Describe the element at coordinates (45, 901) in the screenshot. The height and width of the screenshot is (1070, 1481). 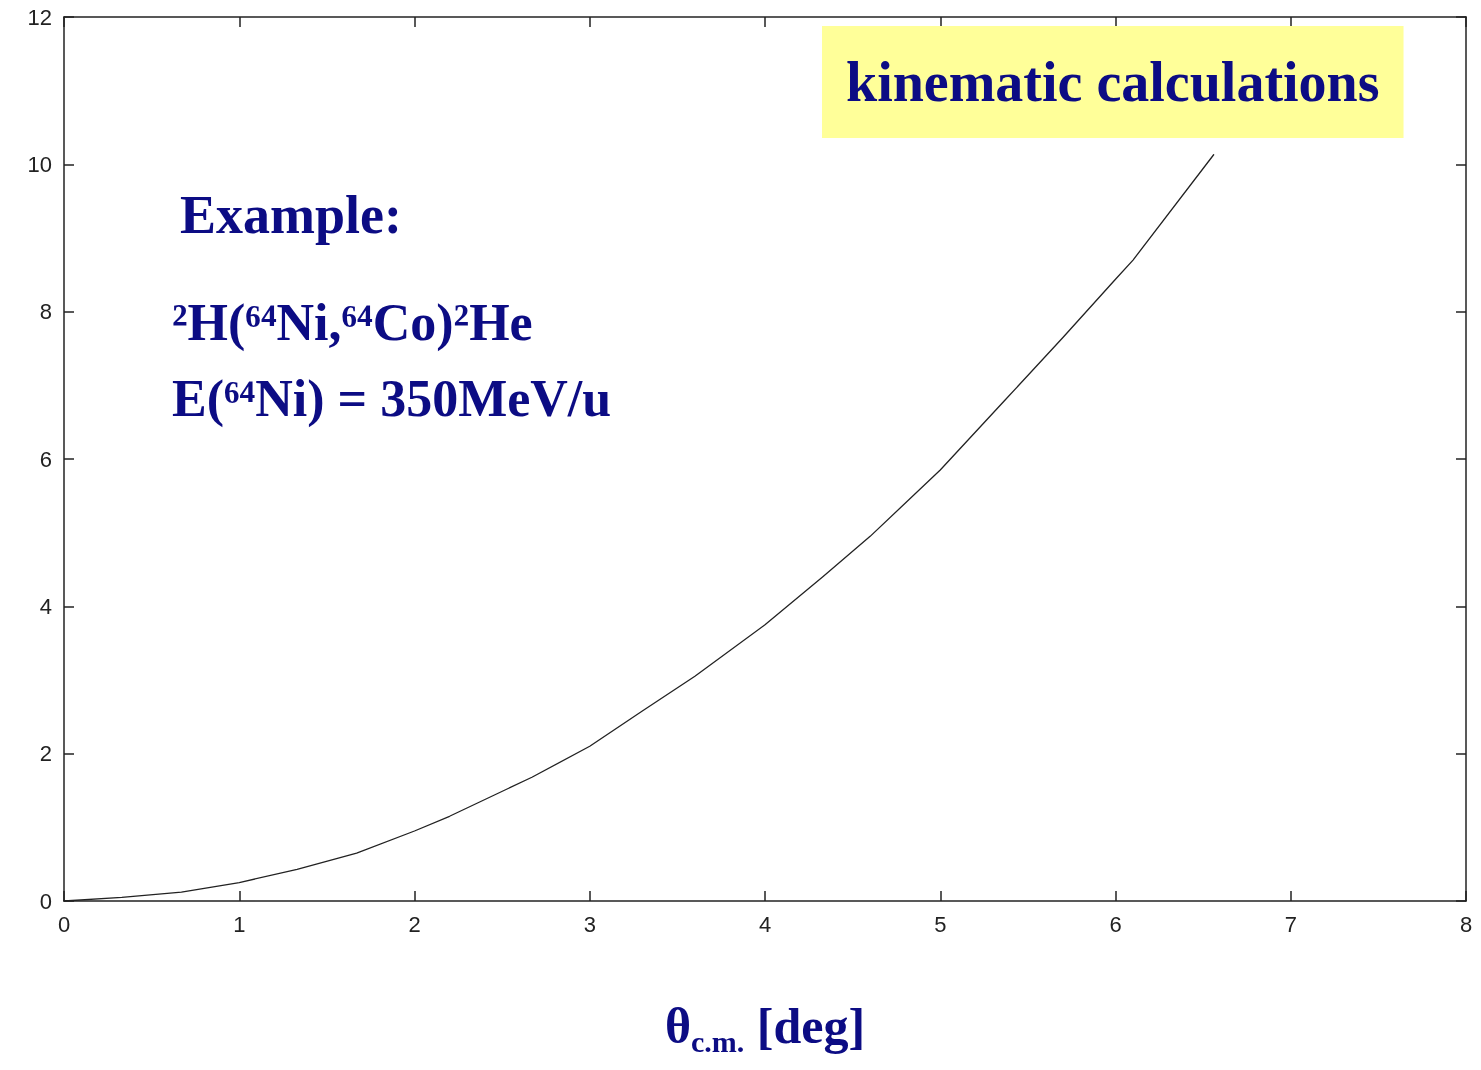
I see `y-tick-label: 0` at that location.